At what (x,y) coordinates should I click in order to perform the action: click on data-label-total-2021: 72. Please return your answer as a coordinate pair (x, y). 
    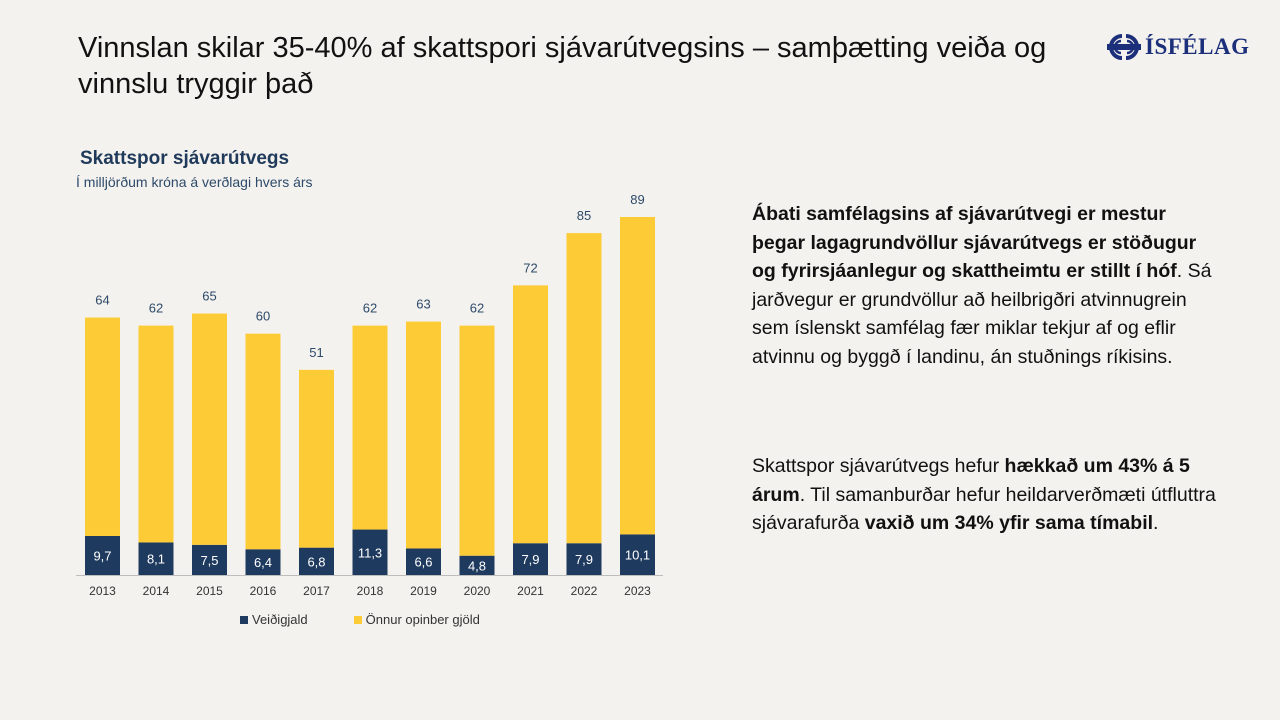
    Looking at the image, I should click on (530, 267).